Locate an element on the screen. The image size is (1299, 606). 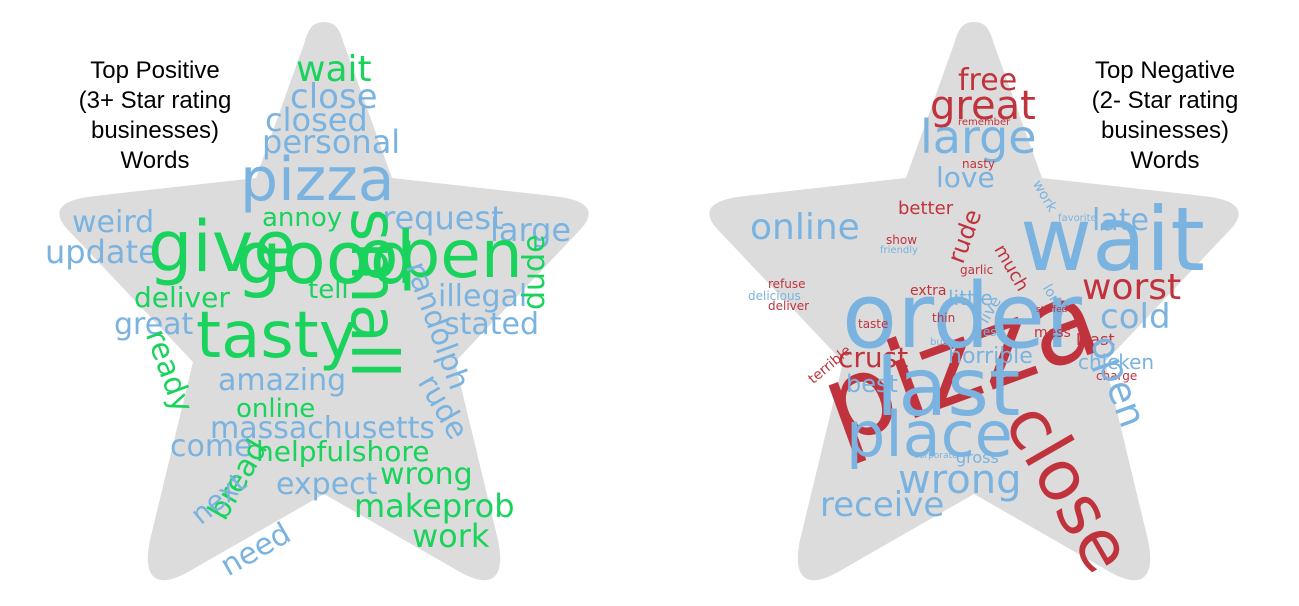
word-charge: charge is located at coordinates (1117, 376).